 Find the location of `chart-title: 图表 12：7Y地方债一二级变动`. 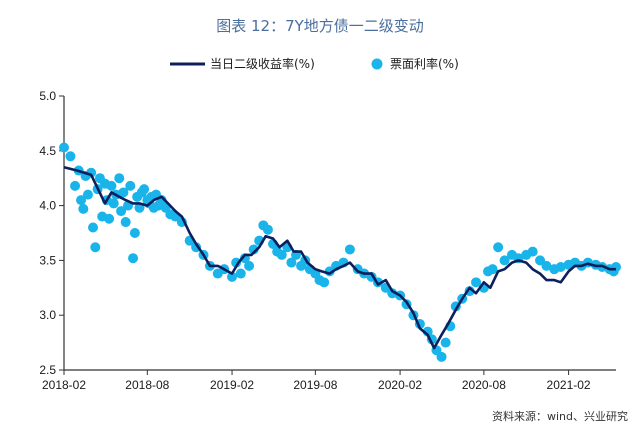

chart-title: 图表 12：7Y地方债一二级变动 is located at coordinates (320, 26).